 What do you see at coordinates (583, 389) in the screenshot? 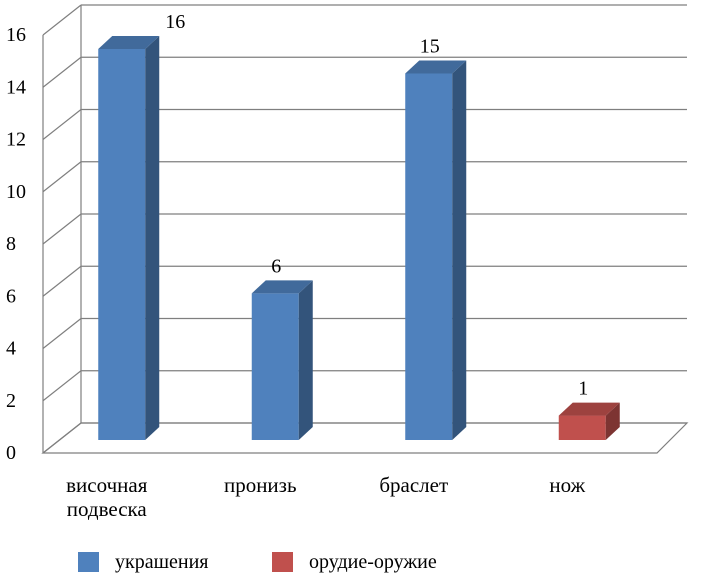
I see `data-label: 1` at bounding box center [583, 389].